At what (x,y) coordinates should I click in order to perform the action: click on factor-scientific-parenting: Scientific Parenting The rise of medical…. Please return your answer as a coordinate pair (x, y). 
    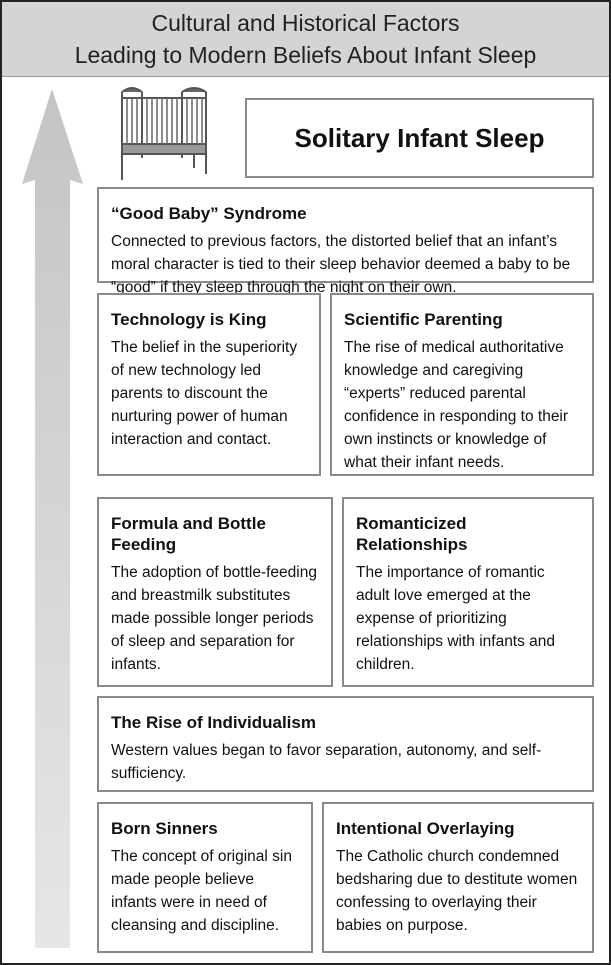
    Looking at the image, I should click on (462, 384).